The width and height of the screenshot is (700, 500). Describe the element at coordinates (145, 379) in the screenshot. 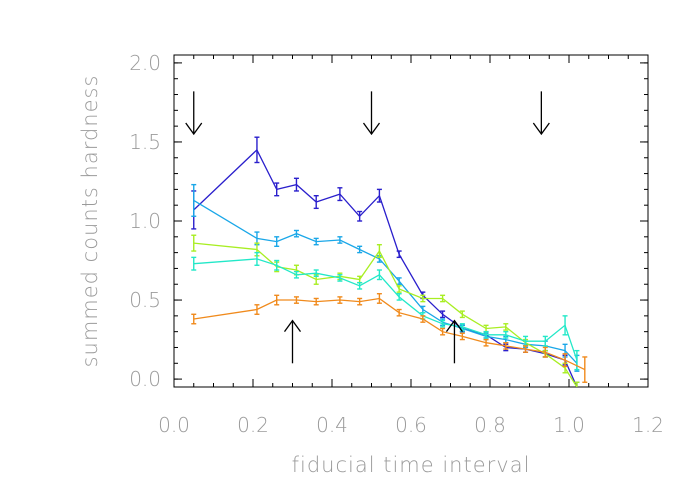

I see `y-tick-label: 0.0` at that location.